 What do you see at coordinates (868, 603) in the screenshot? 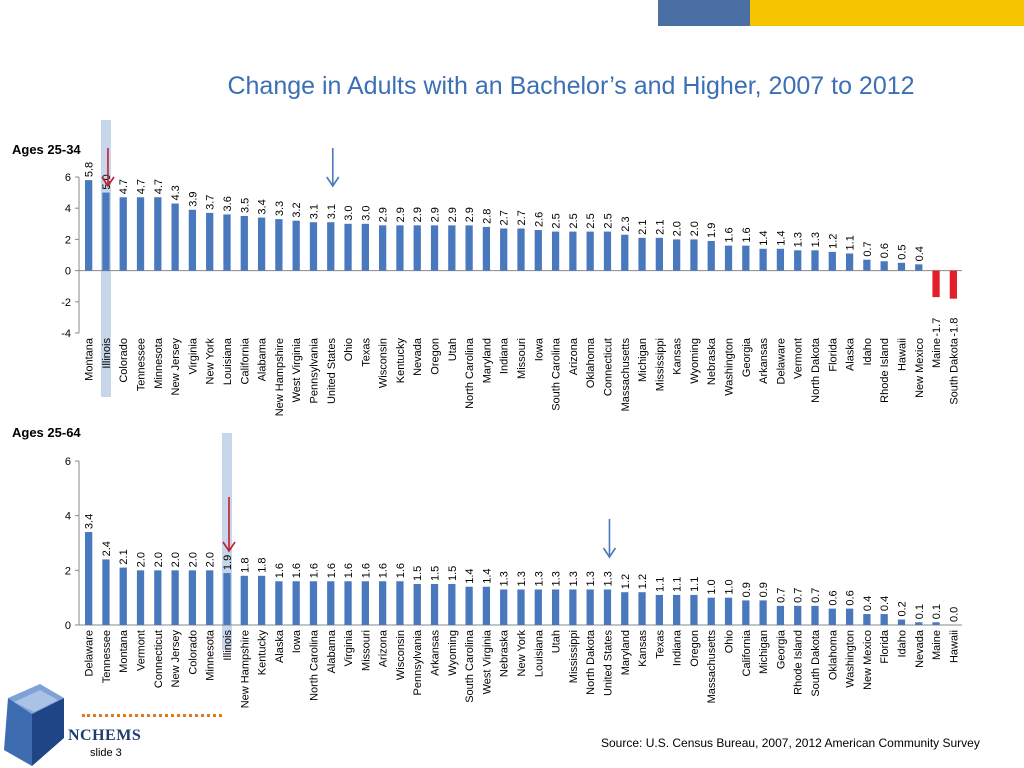
I see `data-label: 0.4` at bounding box center [868, 603].